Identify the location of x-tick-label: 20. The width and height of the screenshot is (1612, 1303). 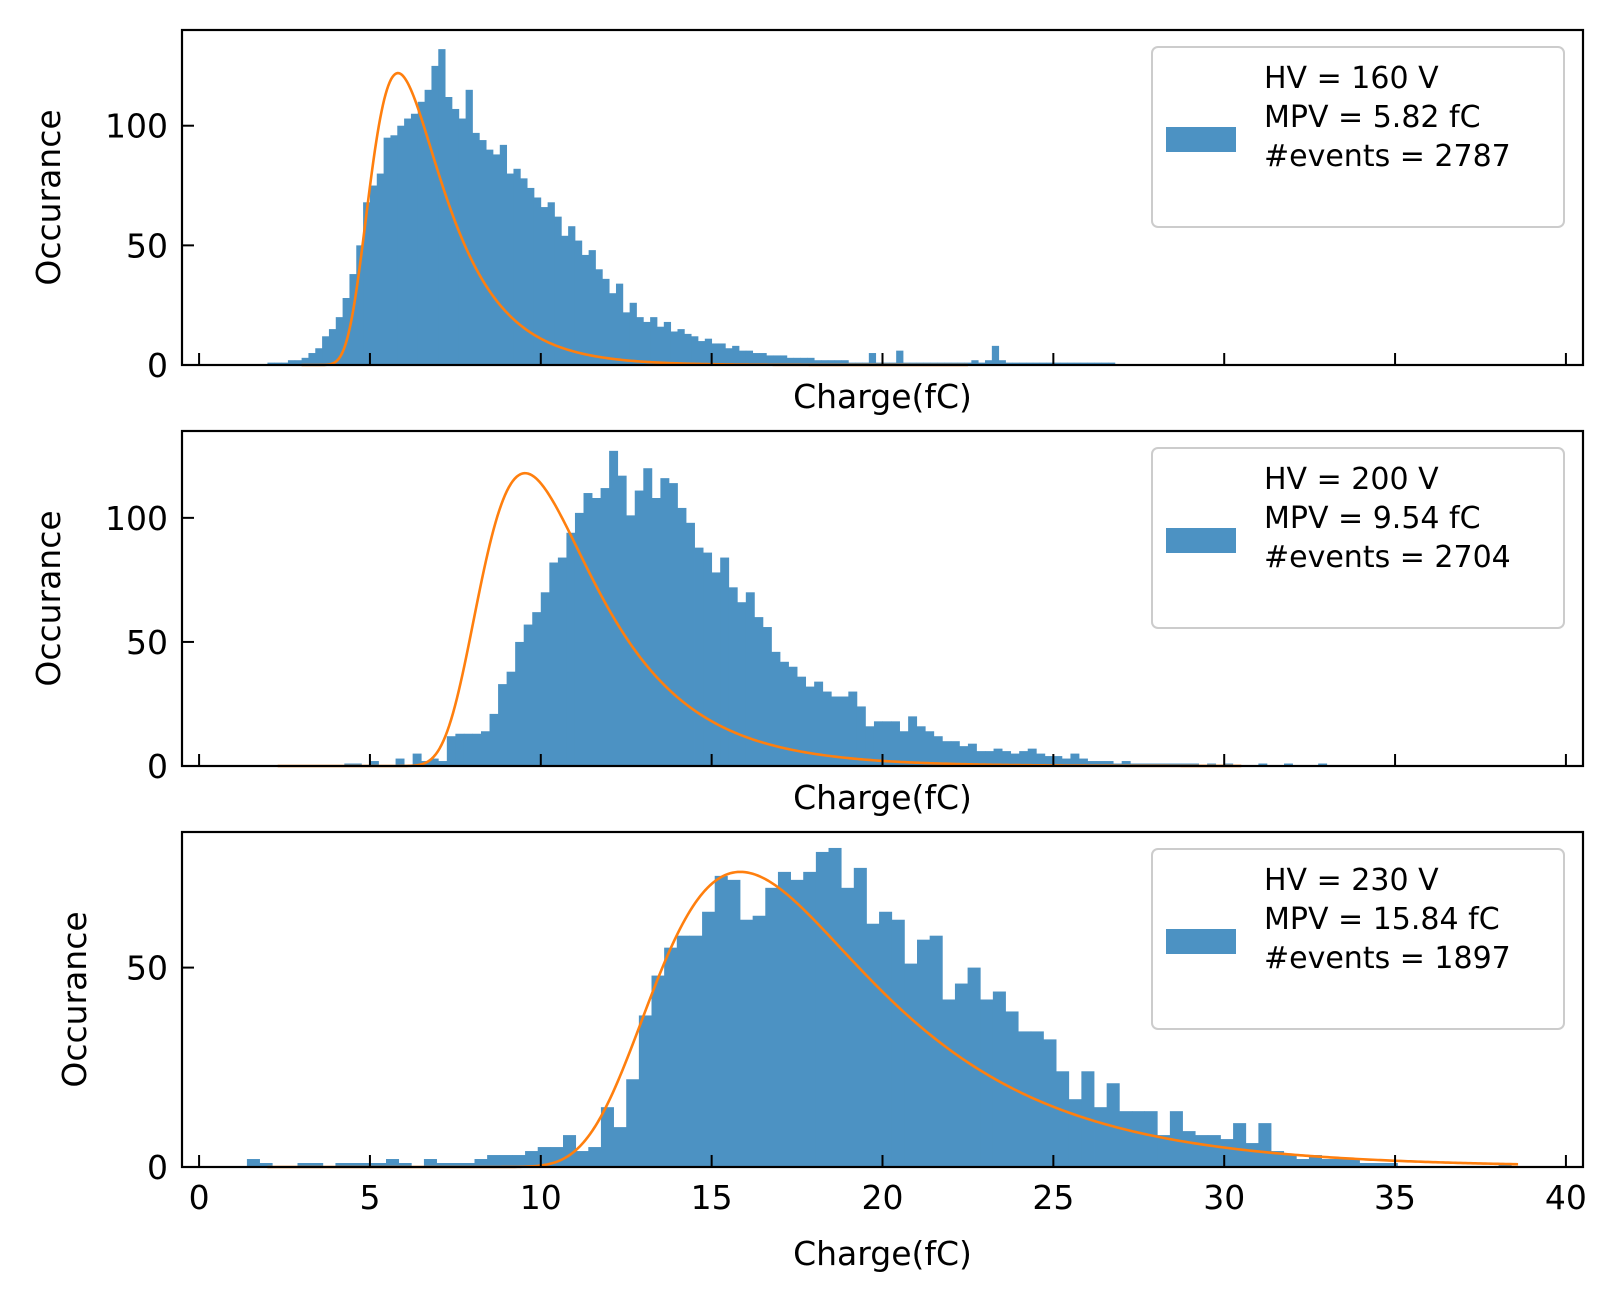
(883, 1197).